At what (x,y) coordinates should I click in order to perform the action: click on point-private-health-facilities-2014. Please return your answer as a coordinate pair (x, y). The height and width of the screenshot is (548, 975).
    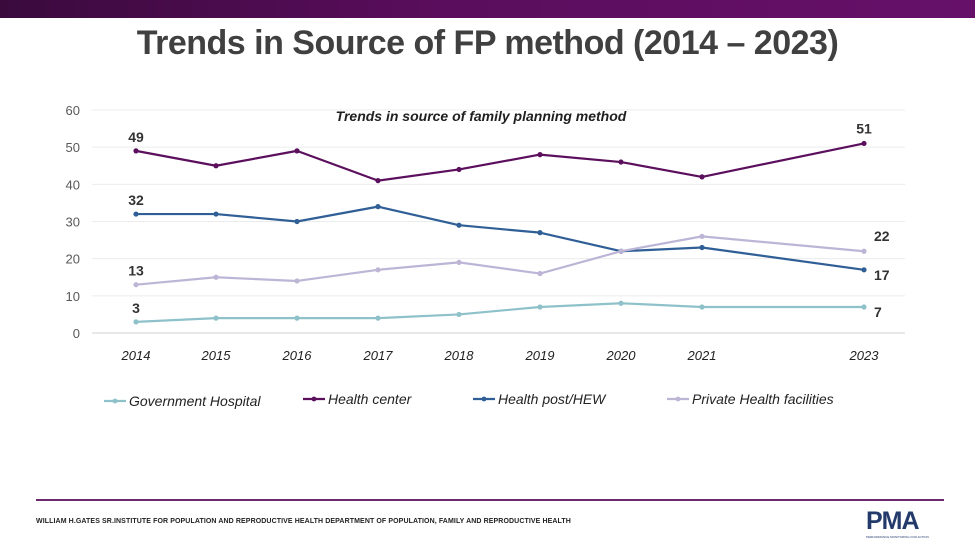
    Looking at the image, I should click on (136, 285).